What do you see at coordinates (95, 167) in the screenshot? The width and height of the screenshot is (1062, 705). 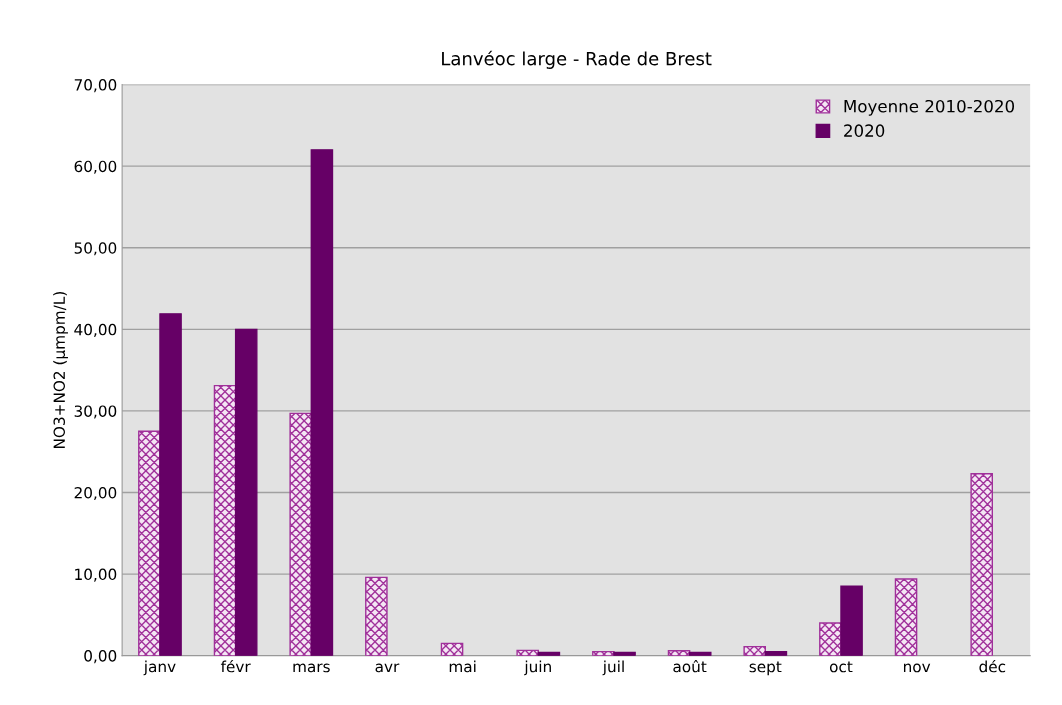 I see `y-tick-label: 60,00` at bounding box center [95, 167].